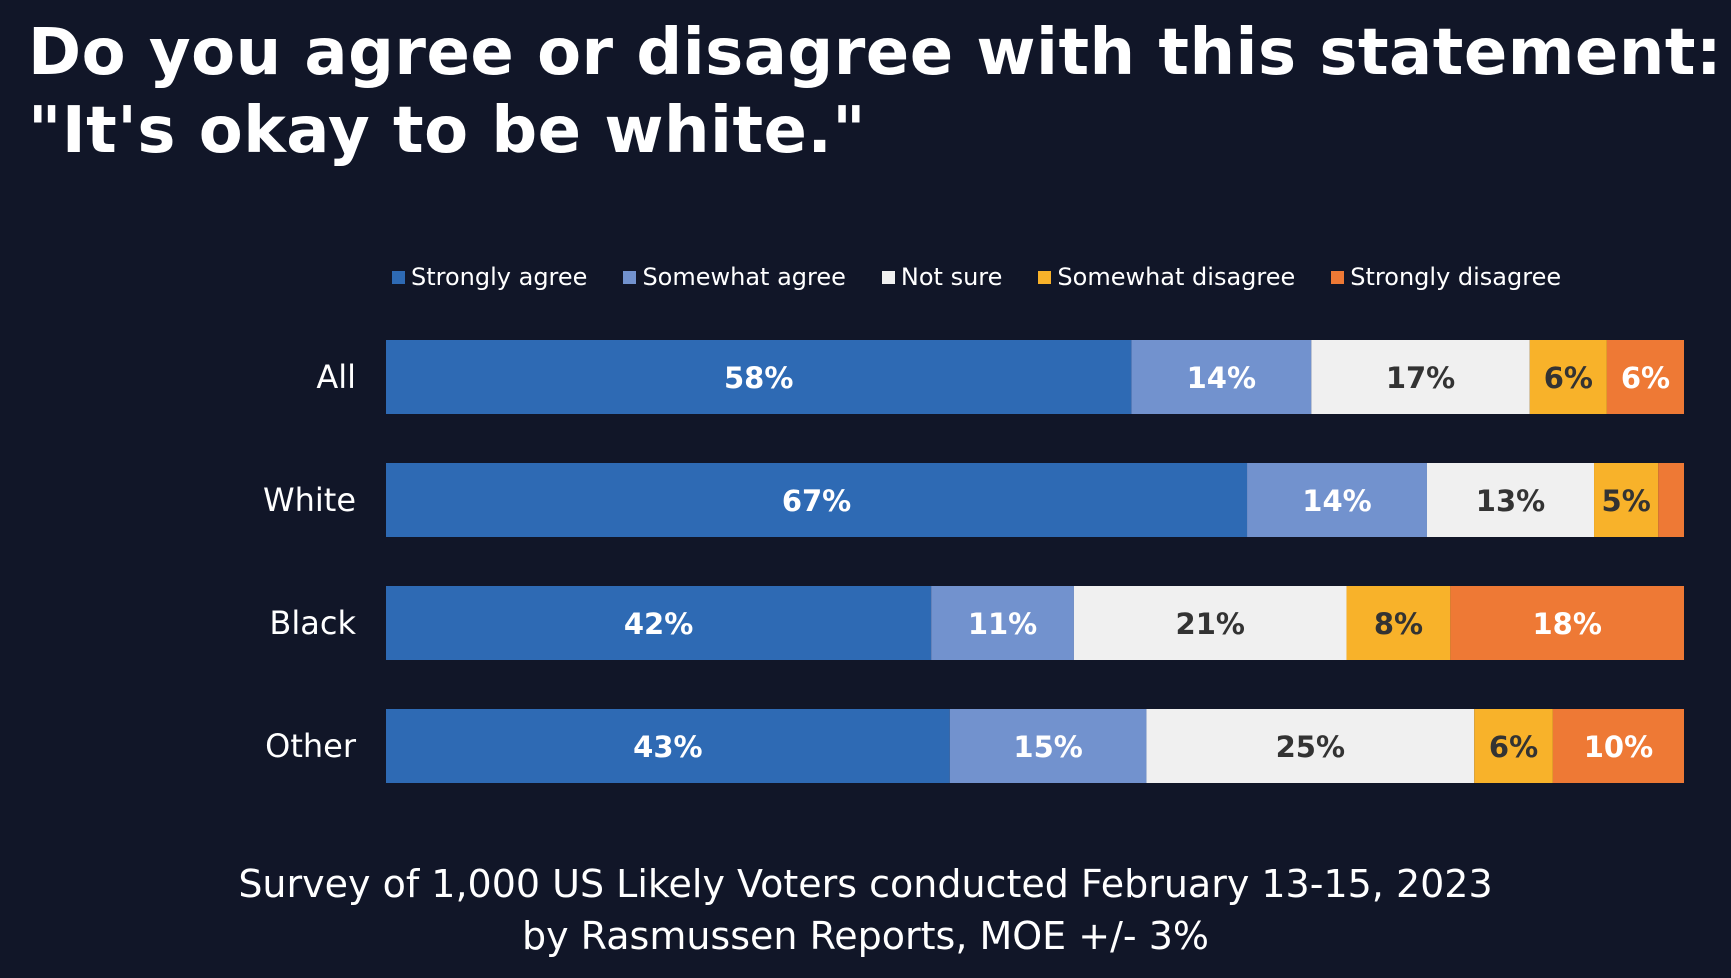 This screenshot has width=1731, height=978. What do you see at coordinates (312, 623) in the screenshot?
I see `category-label-black: Black` at bounding box center [312, 623].